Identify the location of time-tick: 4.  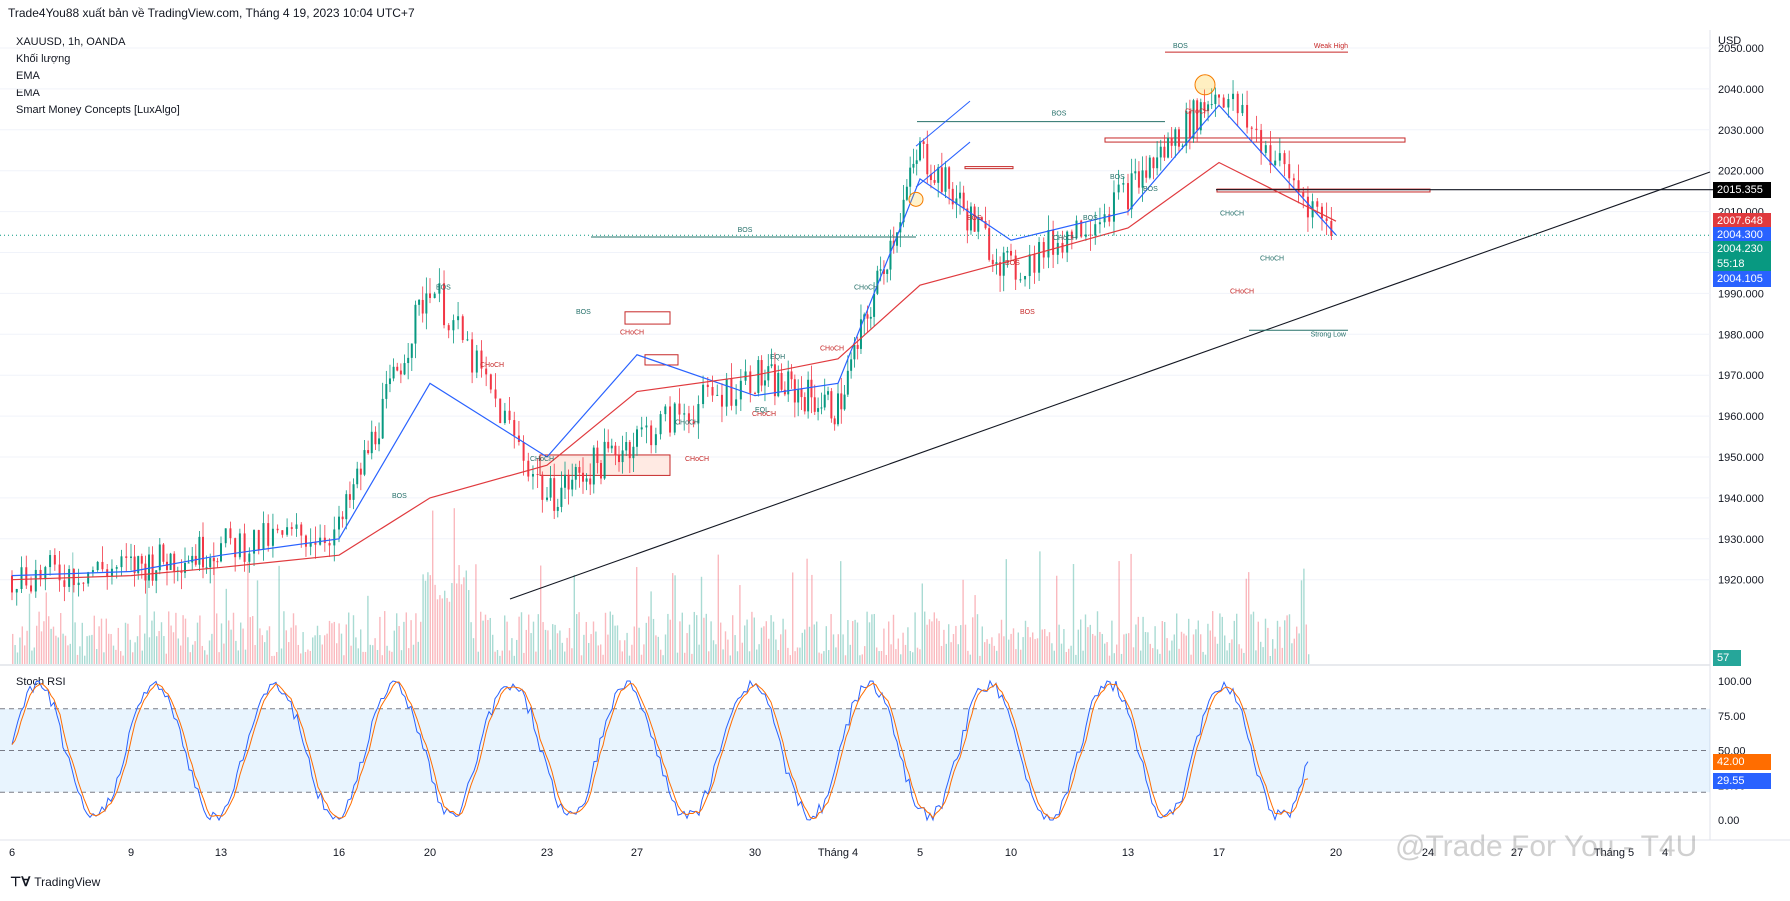
(1665, 853).